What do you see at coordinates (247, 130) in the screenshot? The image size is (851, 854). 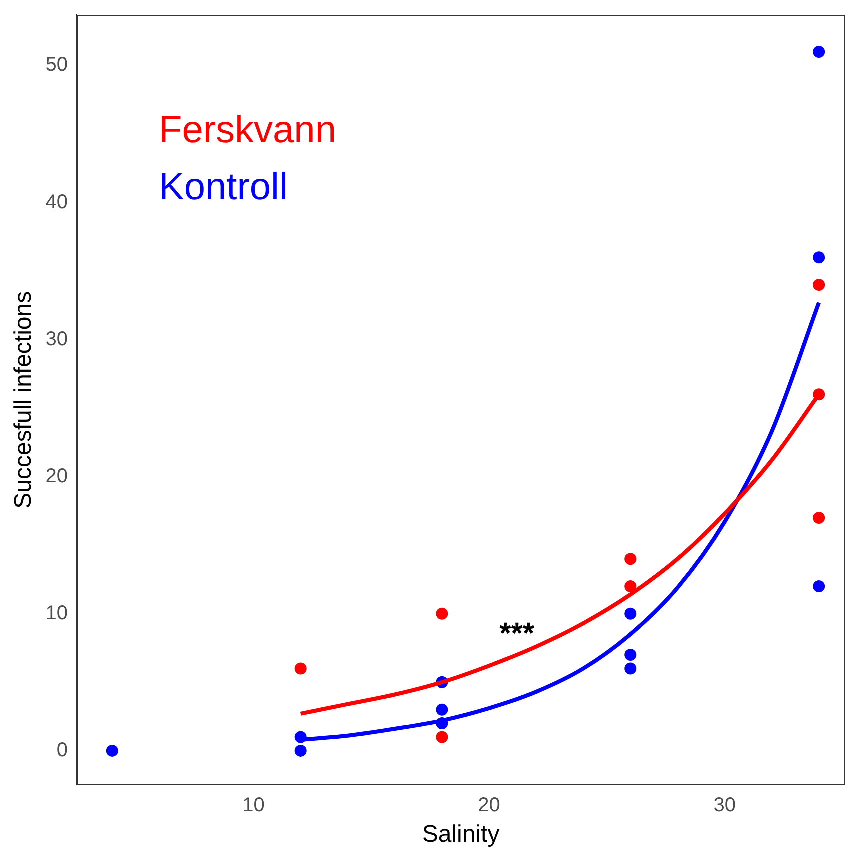 I see `text: Ferskvann` at bounding box center [247, 130].